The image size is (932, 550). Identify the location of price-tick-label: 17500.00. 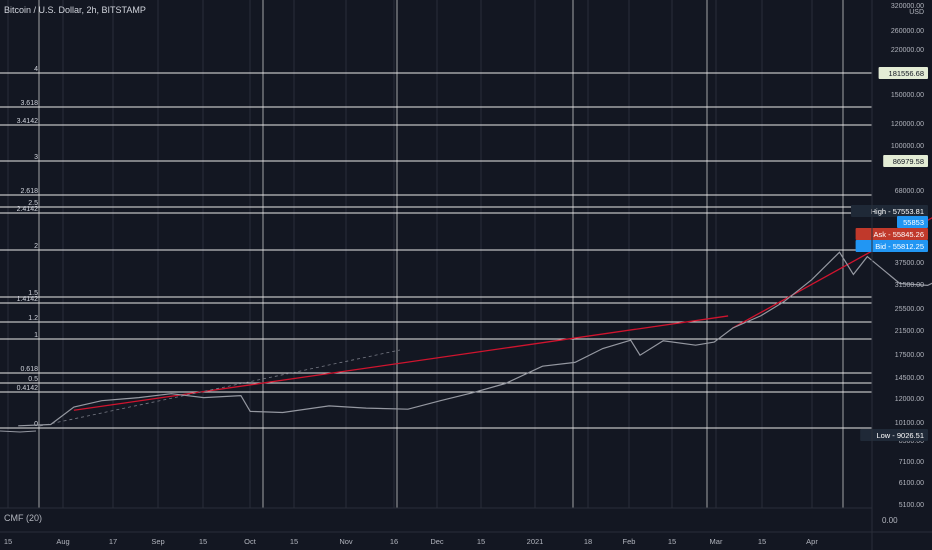
(909, 355).